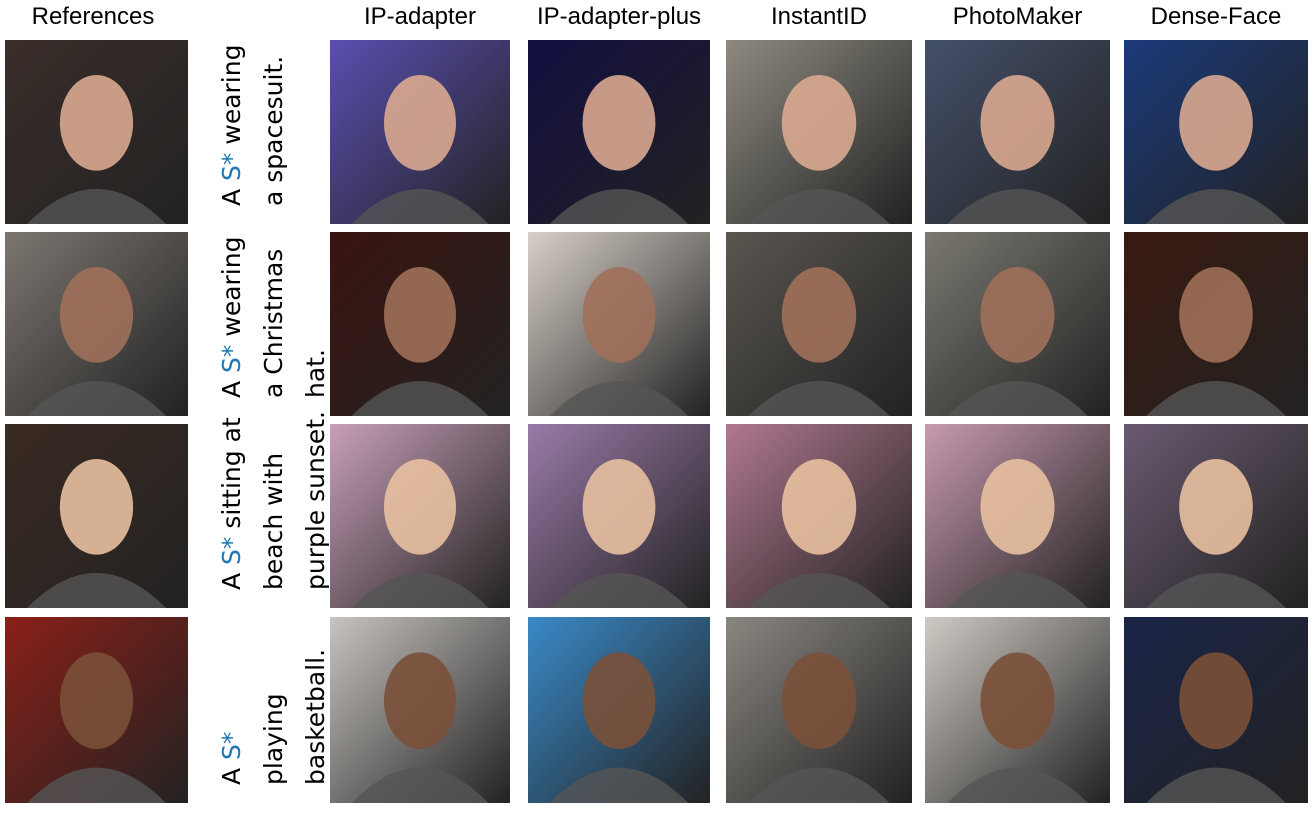 This screenshot has height=813, width=1315. Describe the element at coordinates (93, 16) in the screenshot. I see `references-header: References` at that location.